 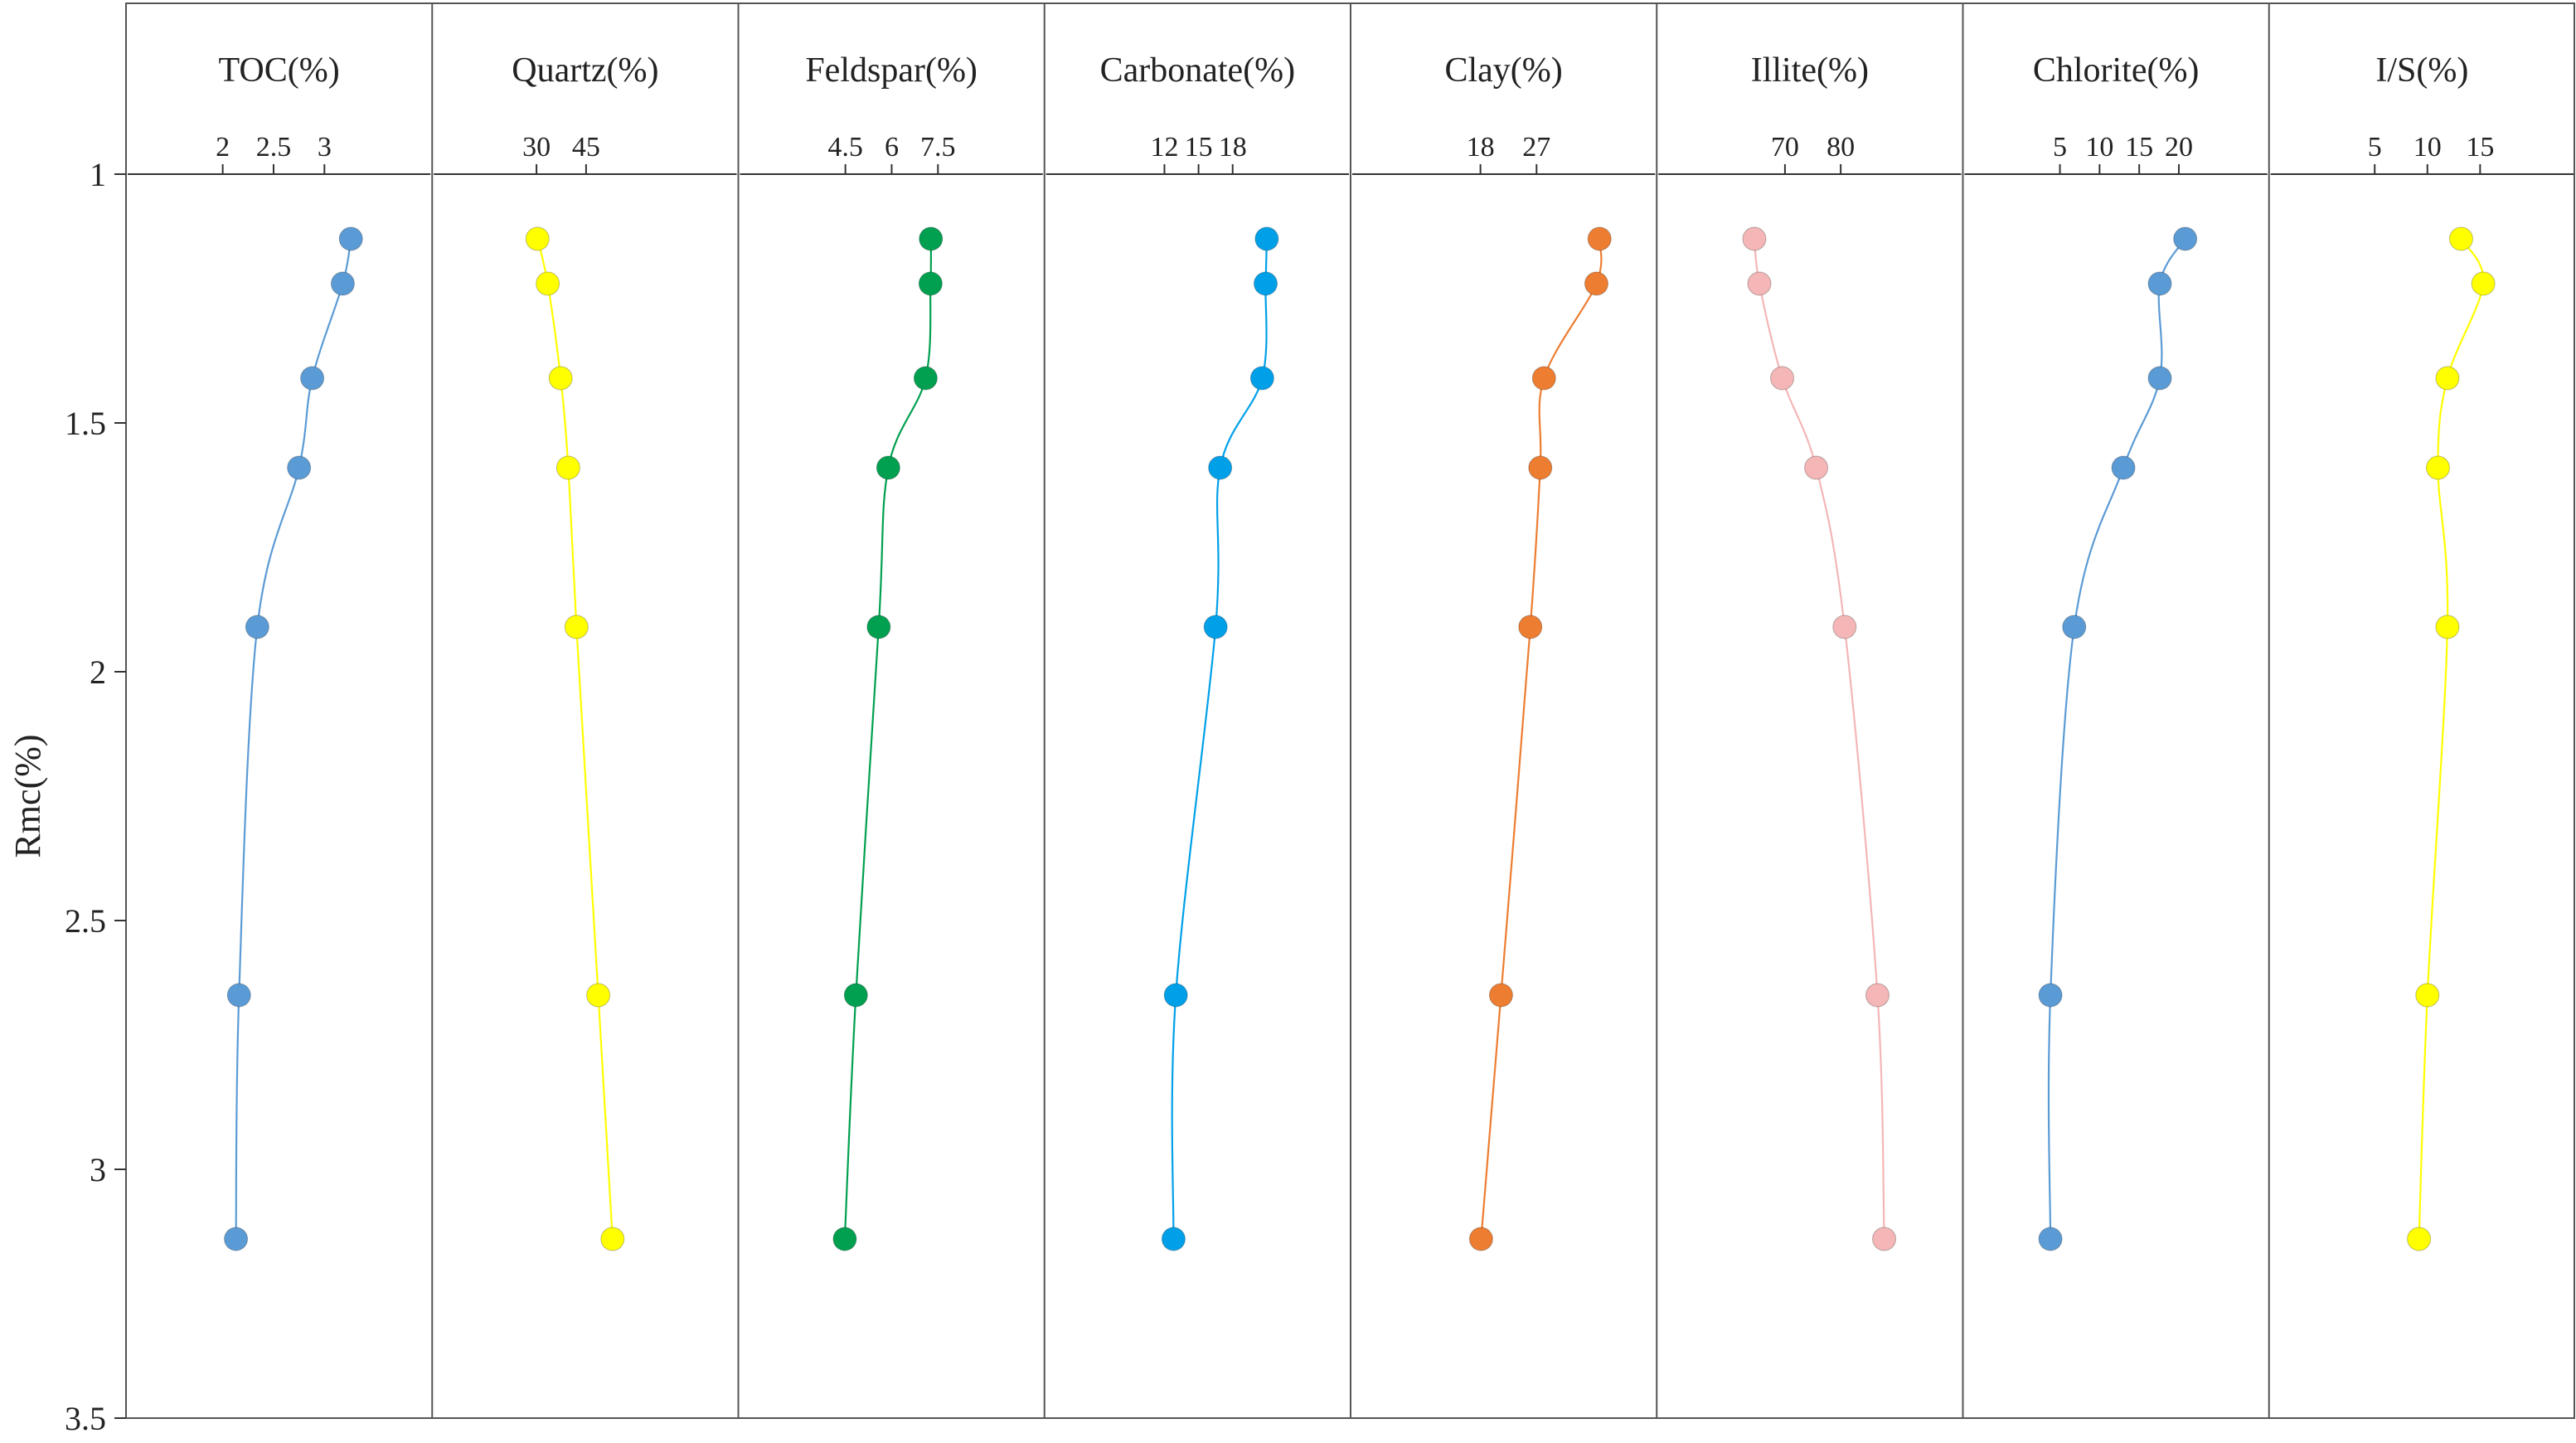 What do you see at coordinates (1536, 148) in the screenshot?
I see `x-tick-label: 27` at bounding box center [1536, 148].